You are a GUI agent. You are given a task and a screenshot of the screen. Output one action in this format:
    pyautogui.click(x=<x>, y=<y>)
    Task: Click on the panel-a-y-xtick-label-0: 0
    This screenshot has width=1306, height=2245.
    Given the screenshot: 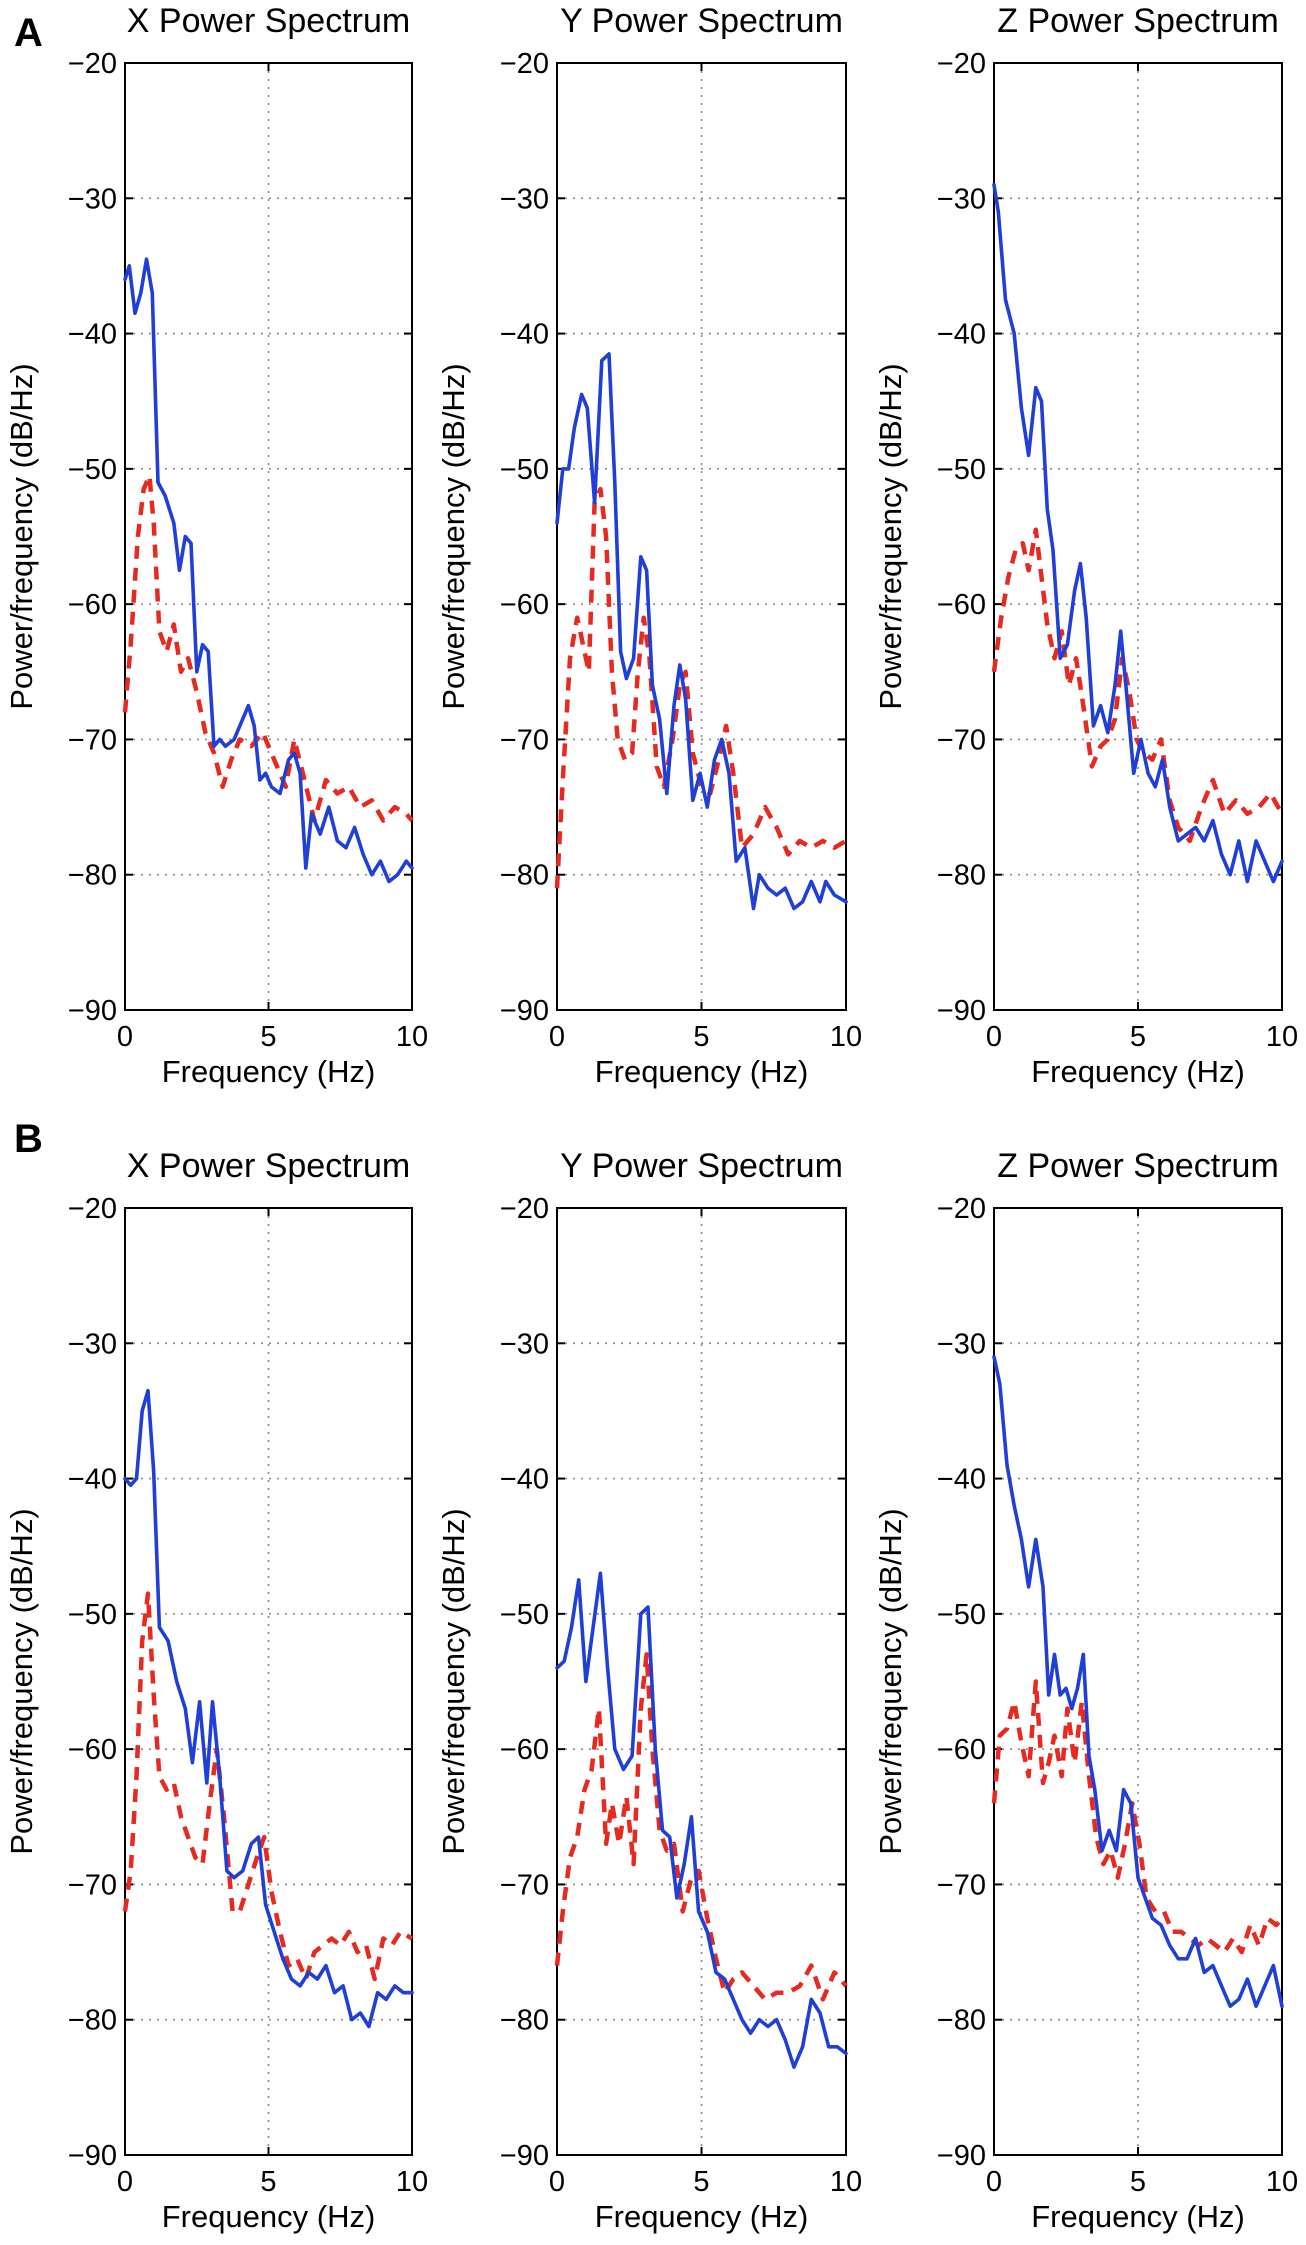 What is the action you would take?
    pyautogui.click(x=557, y=1037)
    